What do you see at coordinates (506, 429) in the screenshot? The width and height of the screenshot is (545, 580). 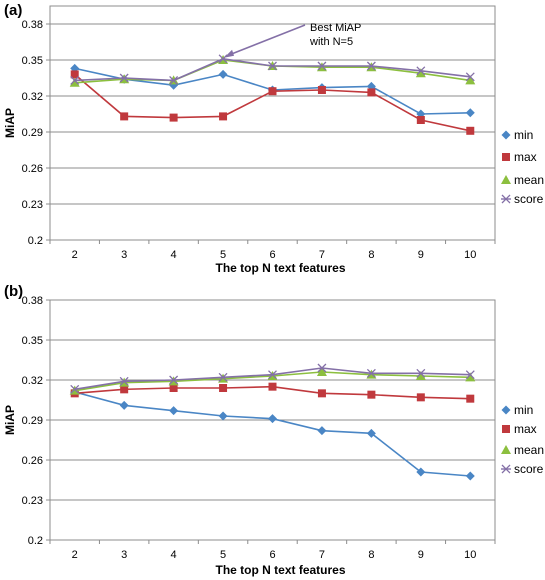 I see `legend-marker-max` at bounding box center [506, 429].